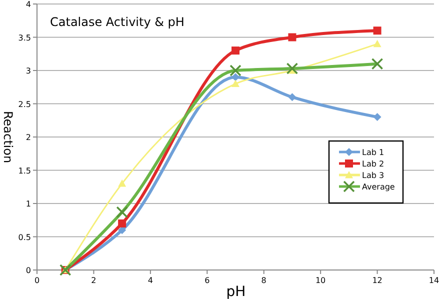 This screenshot has width=439, height=299. I want to click on y-tick-label: 2.5, so click(24, 104).